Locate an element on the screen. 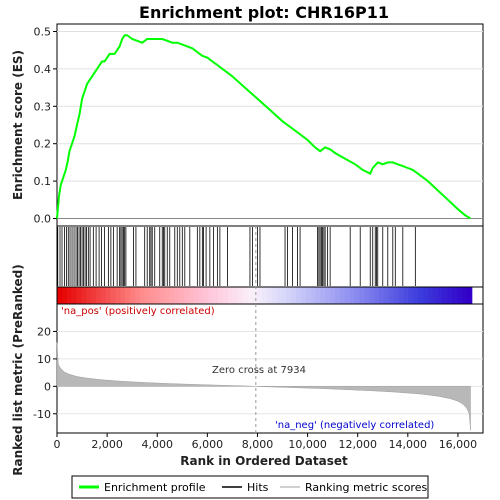 The image size is (500, 500). na-neg-label: 'na_neg' (negatively correlated) is located at coordinates (354, 425).